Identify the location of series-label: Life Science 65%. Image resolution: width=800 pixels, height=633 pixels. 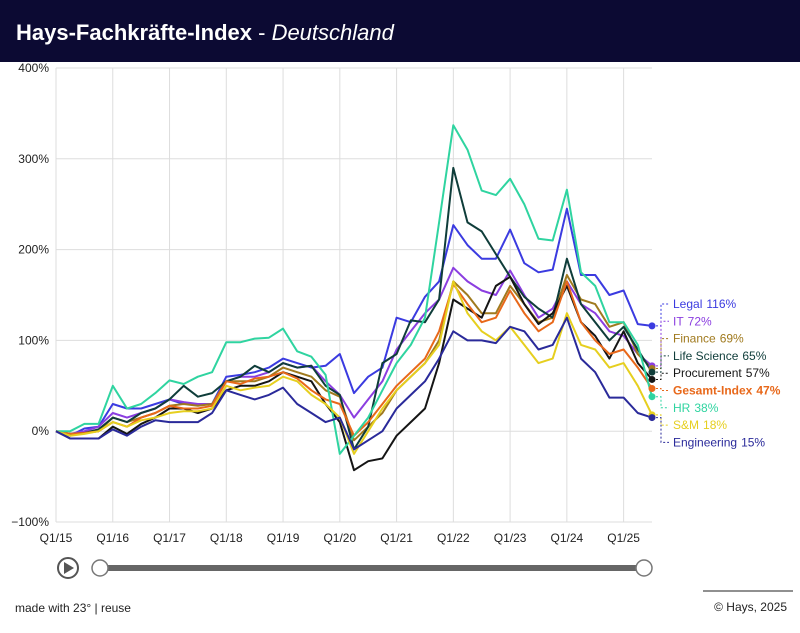
(720, 356).